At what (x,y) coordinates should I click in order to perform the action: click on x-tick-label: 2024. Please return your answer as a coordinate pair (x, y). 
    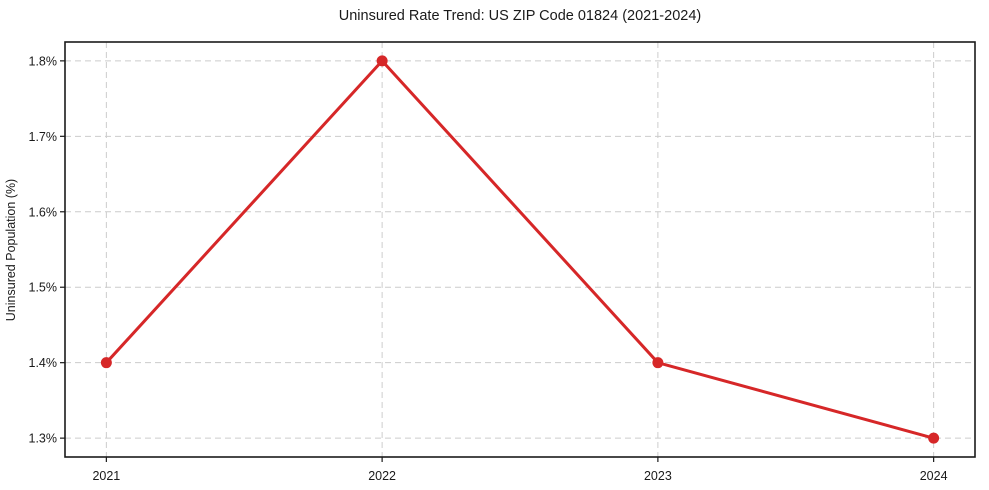
    Looking at the image, I should click on (934, 476).